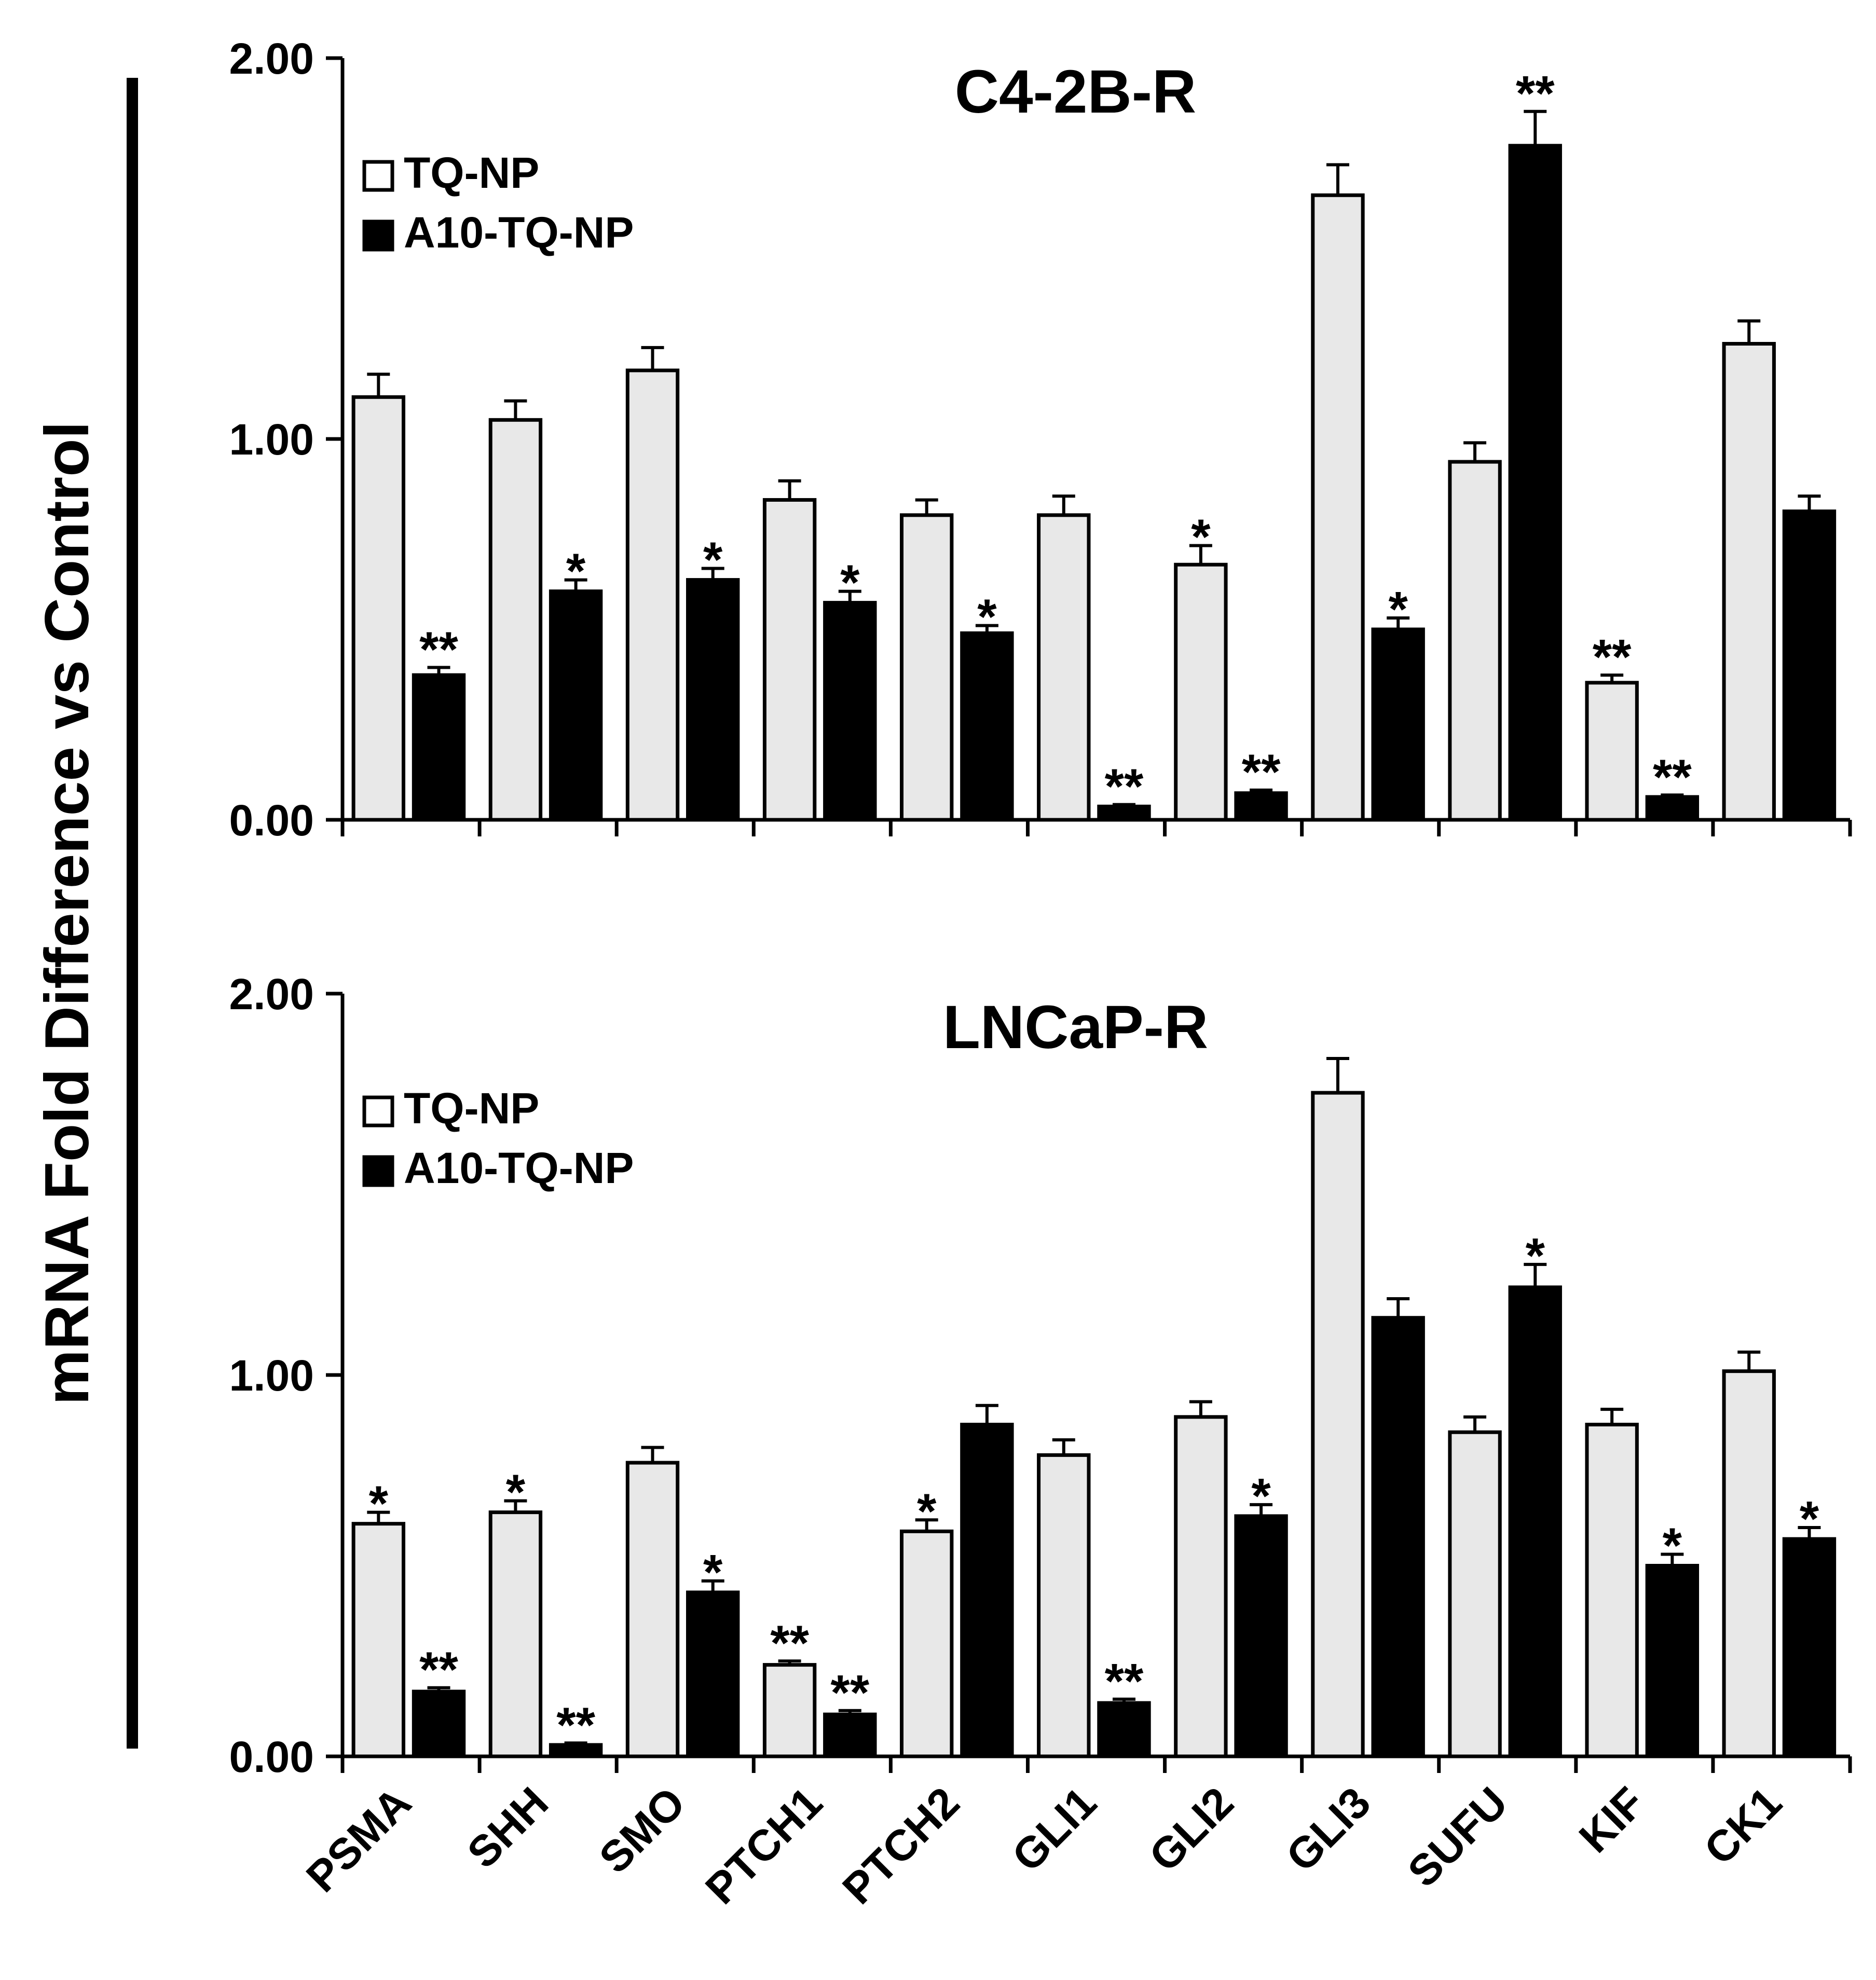 The image size is (1876, 1980). I want to click on x-category-label: CK1, so click(1743, 1826).